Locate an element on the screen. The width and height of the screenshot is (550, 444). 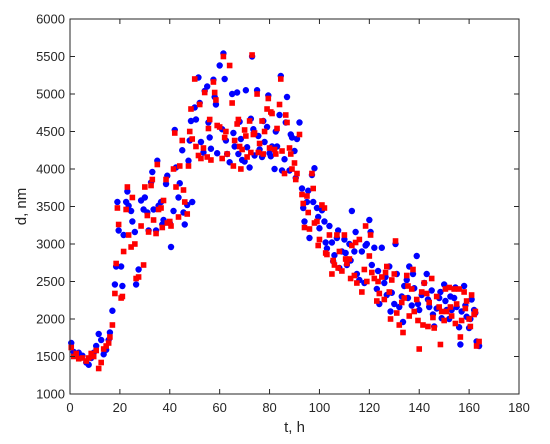
y-tick-label: 1000 is located at coordinates (50, 394).